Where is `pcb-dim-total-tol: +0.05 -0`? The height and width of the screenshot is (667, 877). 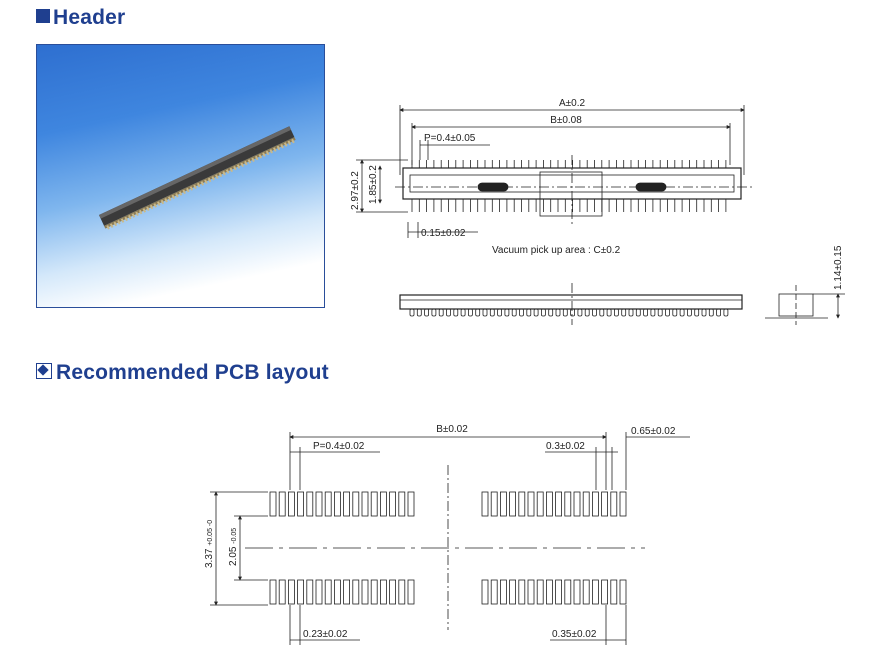 pcb-dim-total-tol: +0.05 -0 is located at coordinates (210, 533).